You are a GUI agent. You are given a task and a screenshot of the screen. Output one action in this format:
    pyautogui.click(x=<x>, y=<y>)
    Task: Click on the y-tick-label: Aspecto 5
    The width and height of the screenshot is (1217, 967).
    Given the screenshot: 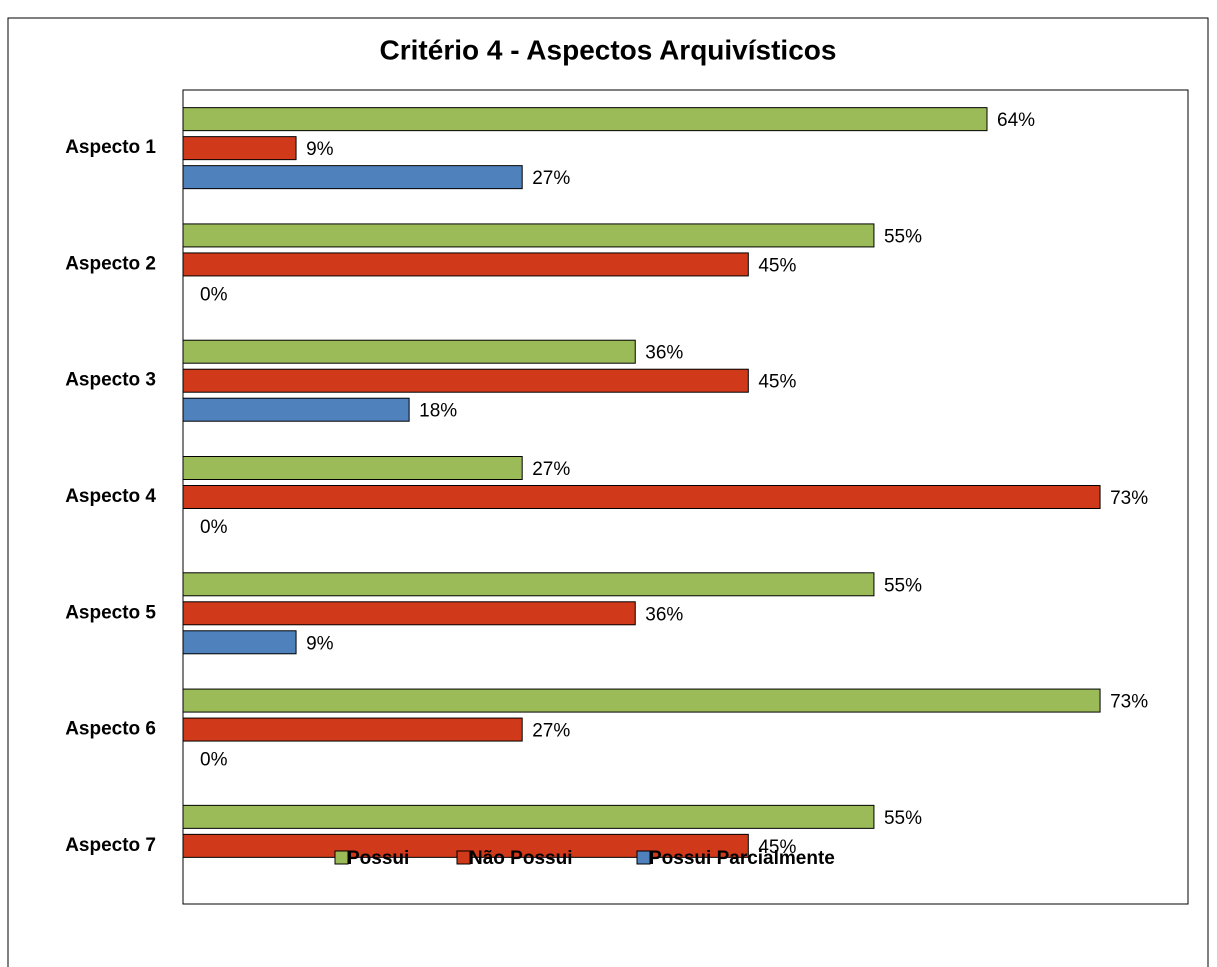 What is the action you would take?
    pyautogui.click(x=110, y=612)
    